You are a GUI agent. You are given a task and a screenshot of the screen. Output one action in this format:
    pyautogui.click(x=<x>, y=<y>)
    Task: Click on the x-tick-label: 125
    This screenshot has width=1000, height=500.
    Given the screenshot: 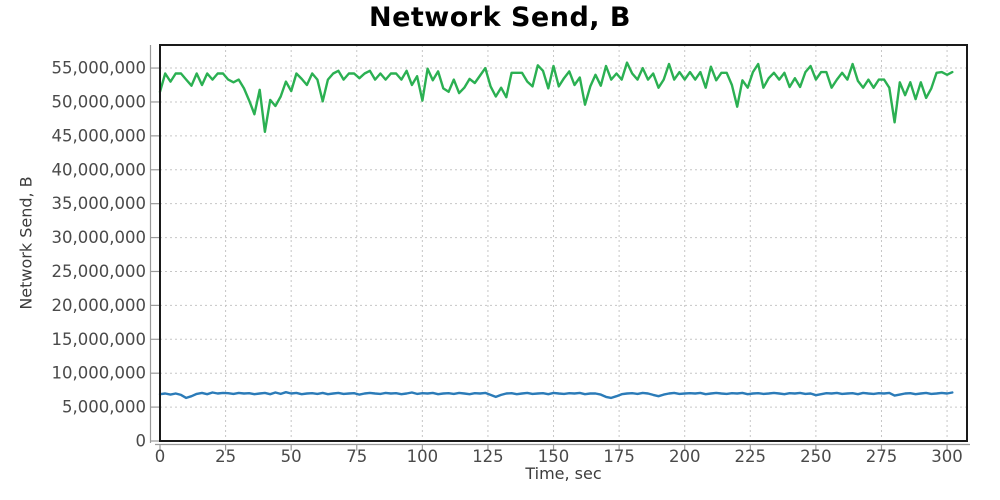 What is the action you would take?
    pyautogui.click(x=488, y=456)
    